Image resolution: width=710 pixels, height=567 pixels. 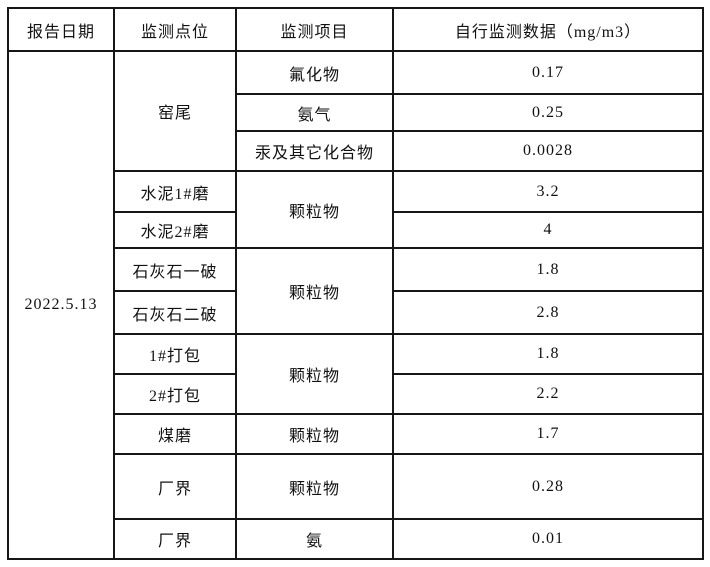 What do you see at coordinates (548, 312) in the screenshot?
I see `cell-value: 2.8` at bounding box center [548, 312].